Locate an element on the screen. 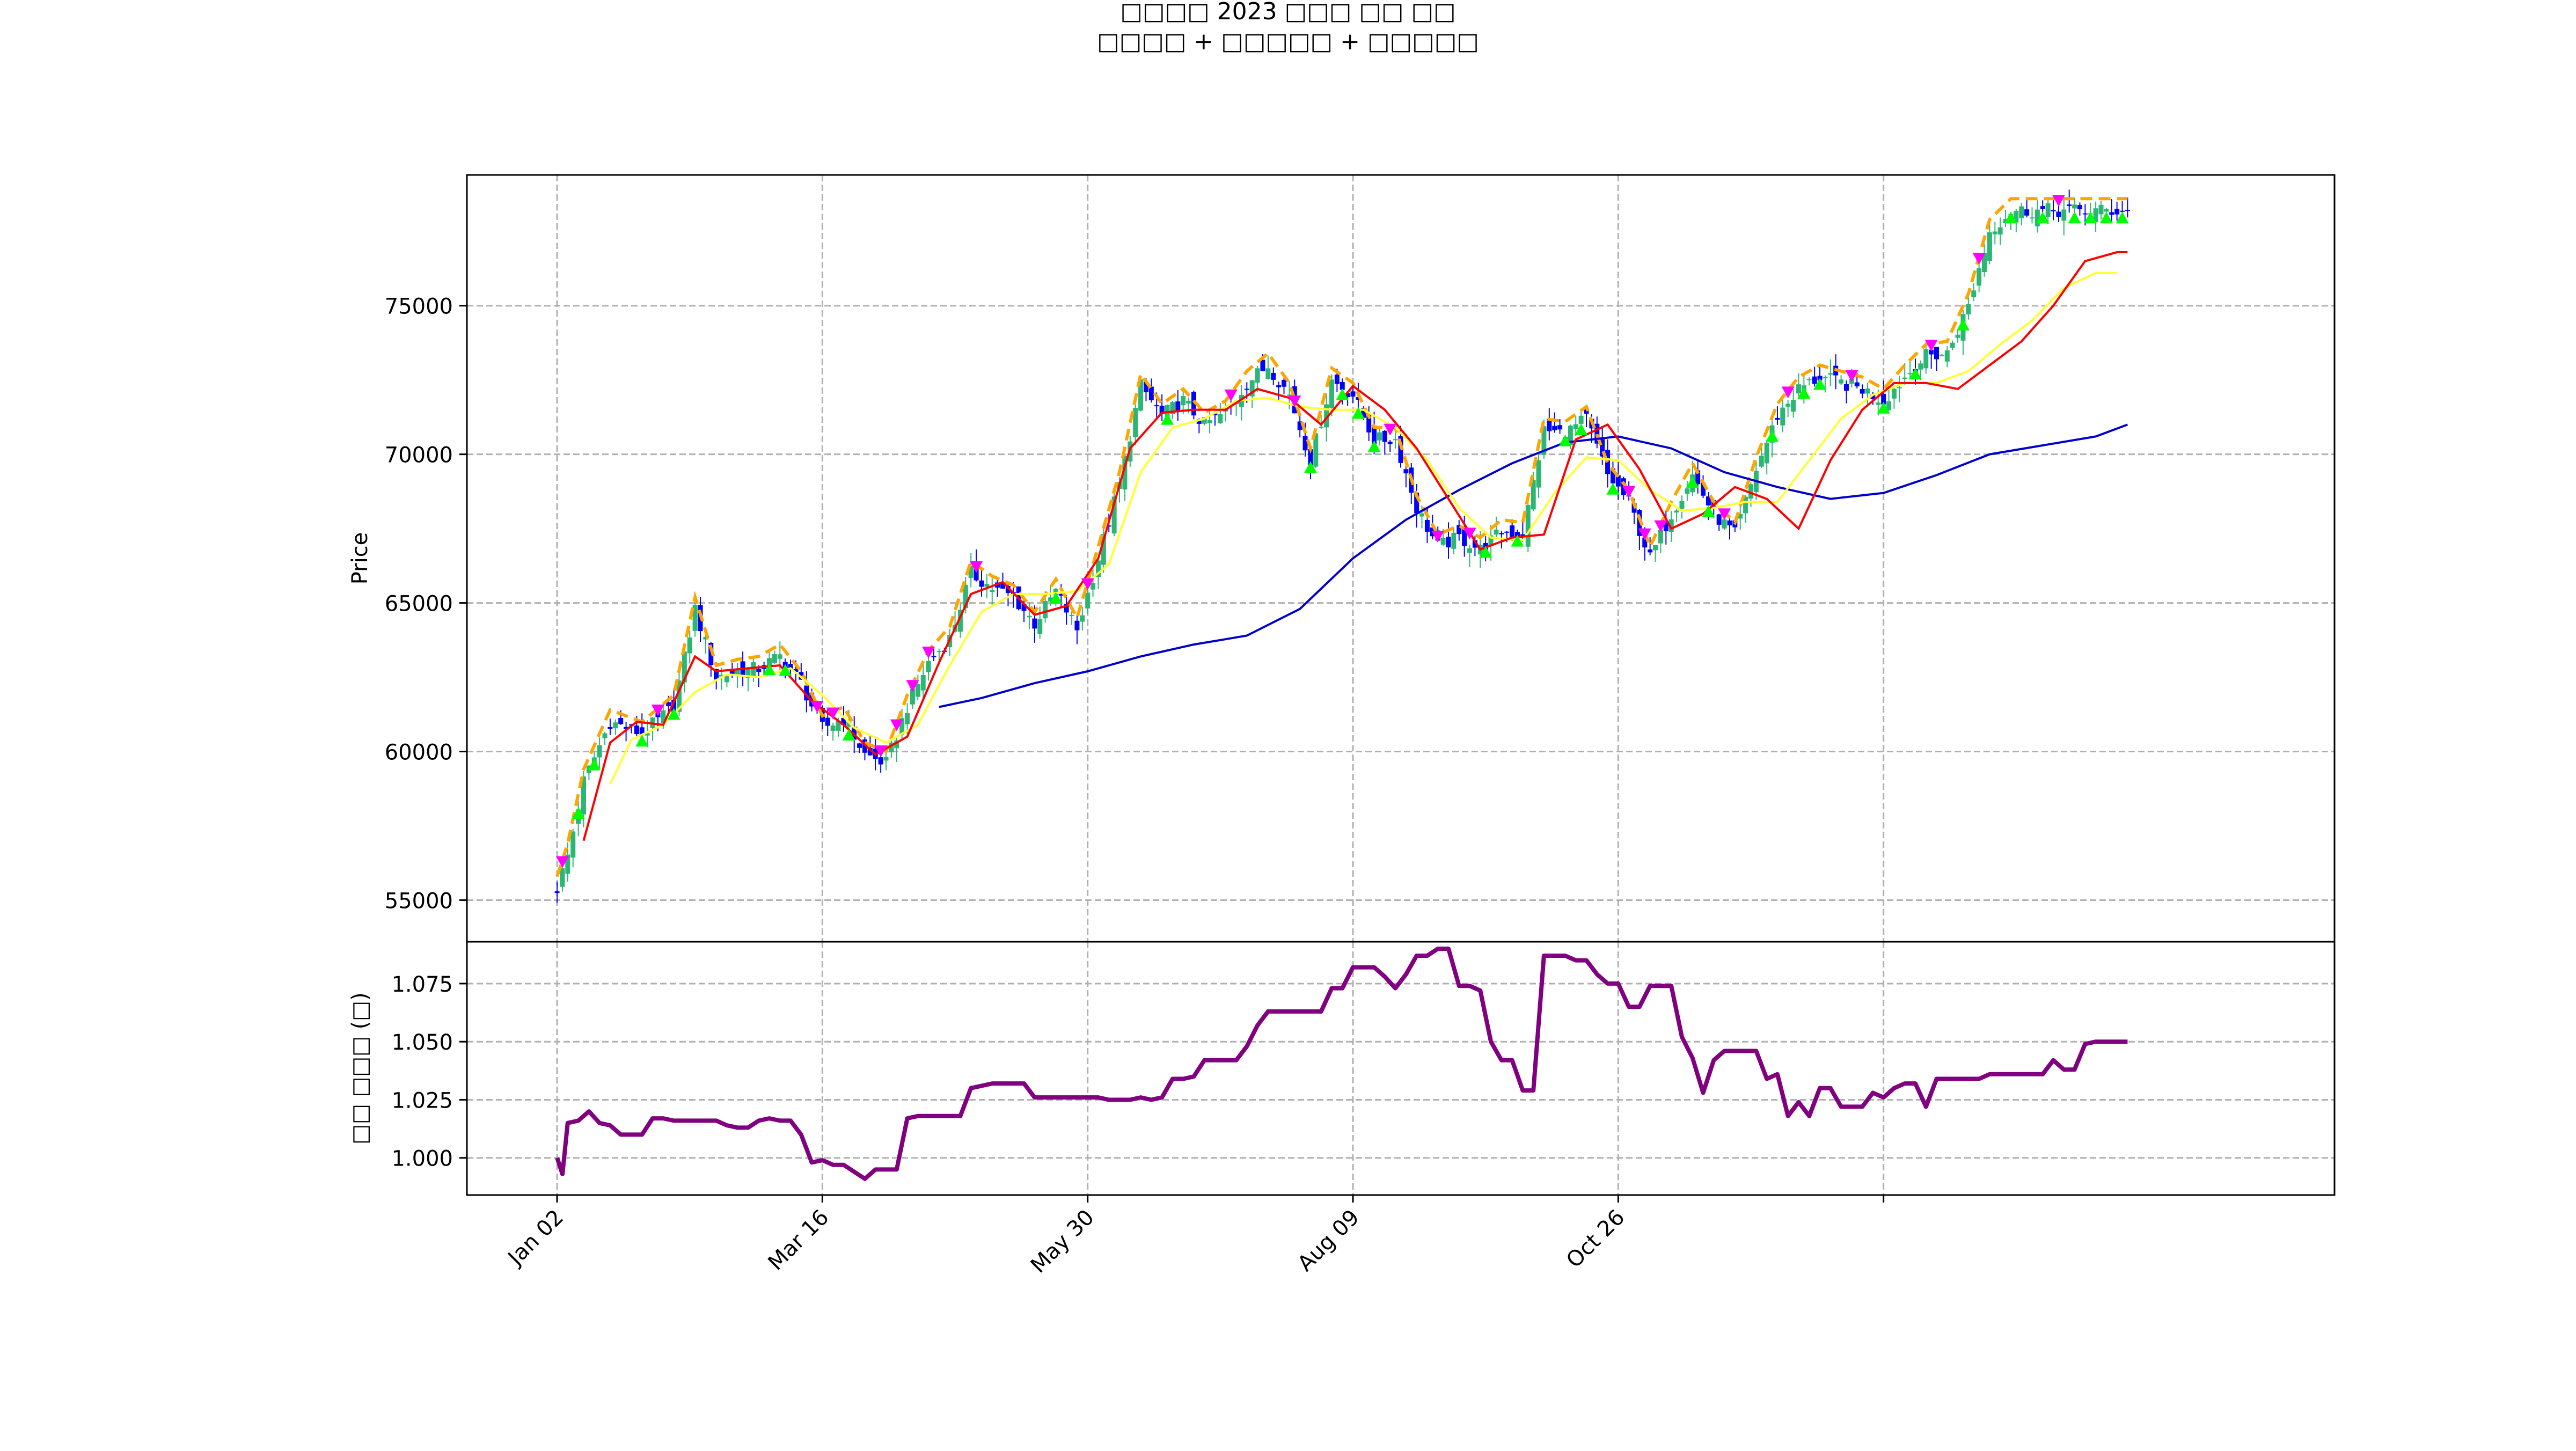 The image size is (2576, 1451). price-y-axis-label: Price is located at coordinates (360, 558).